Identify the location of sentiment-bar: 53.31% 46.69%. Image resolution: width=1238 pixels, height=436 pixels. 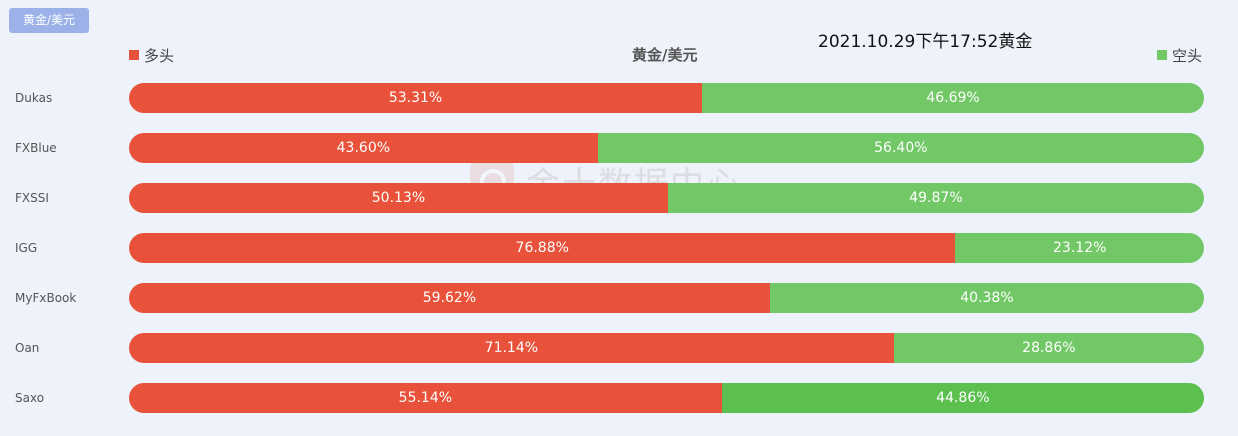
(666, 98).